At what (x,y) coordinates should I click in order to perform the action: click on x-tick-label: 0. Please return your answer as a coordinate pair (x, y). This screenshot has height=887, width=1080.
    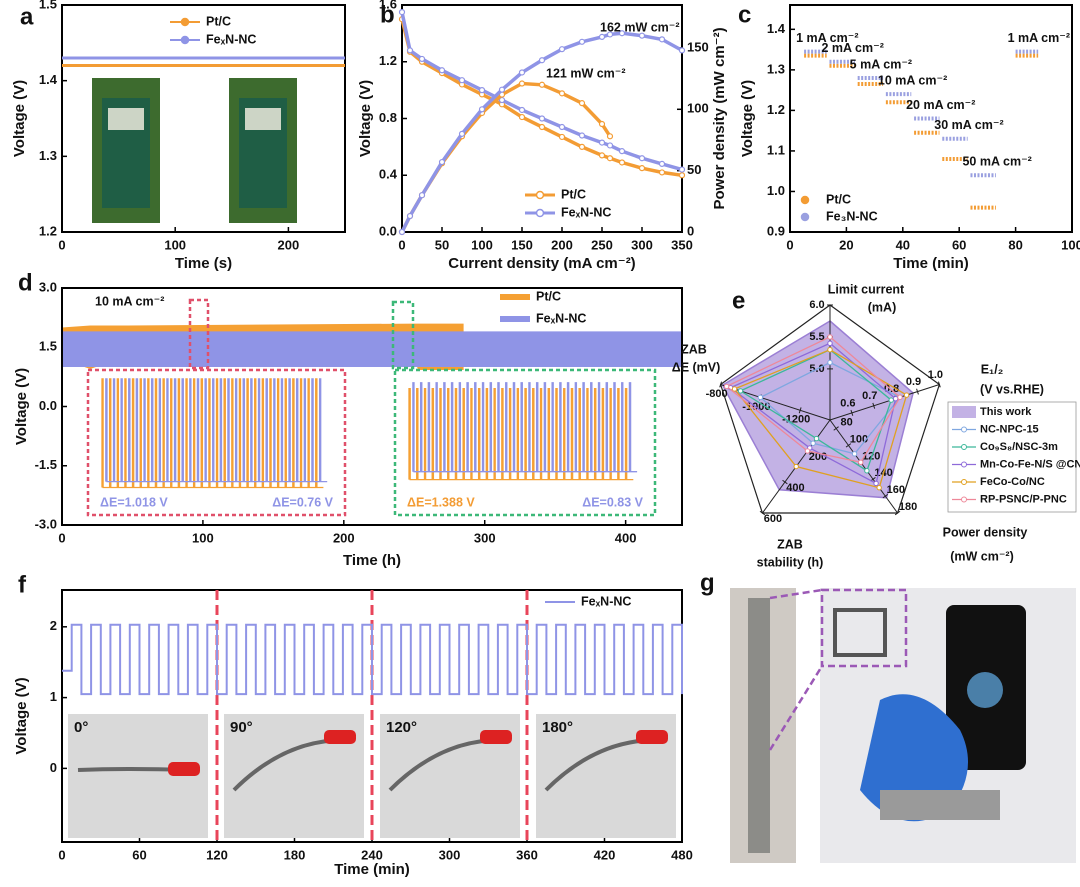
    Looking at the image, I should click on (61, 854).